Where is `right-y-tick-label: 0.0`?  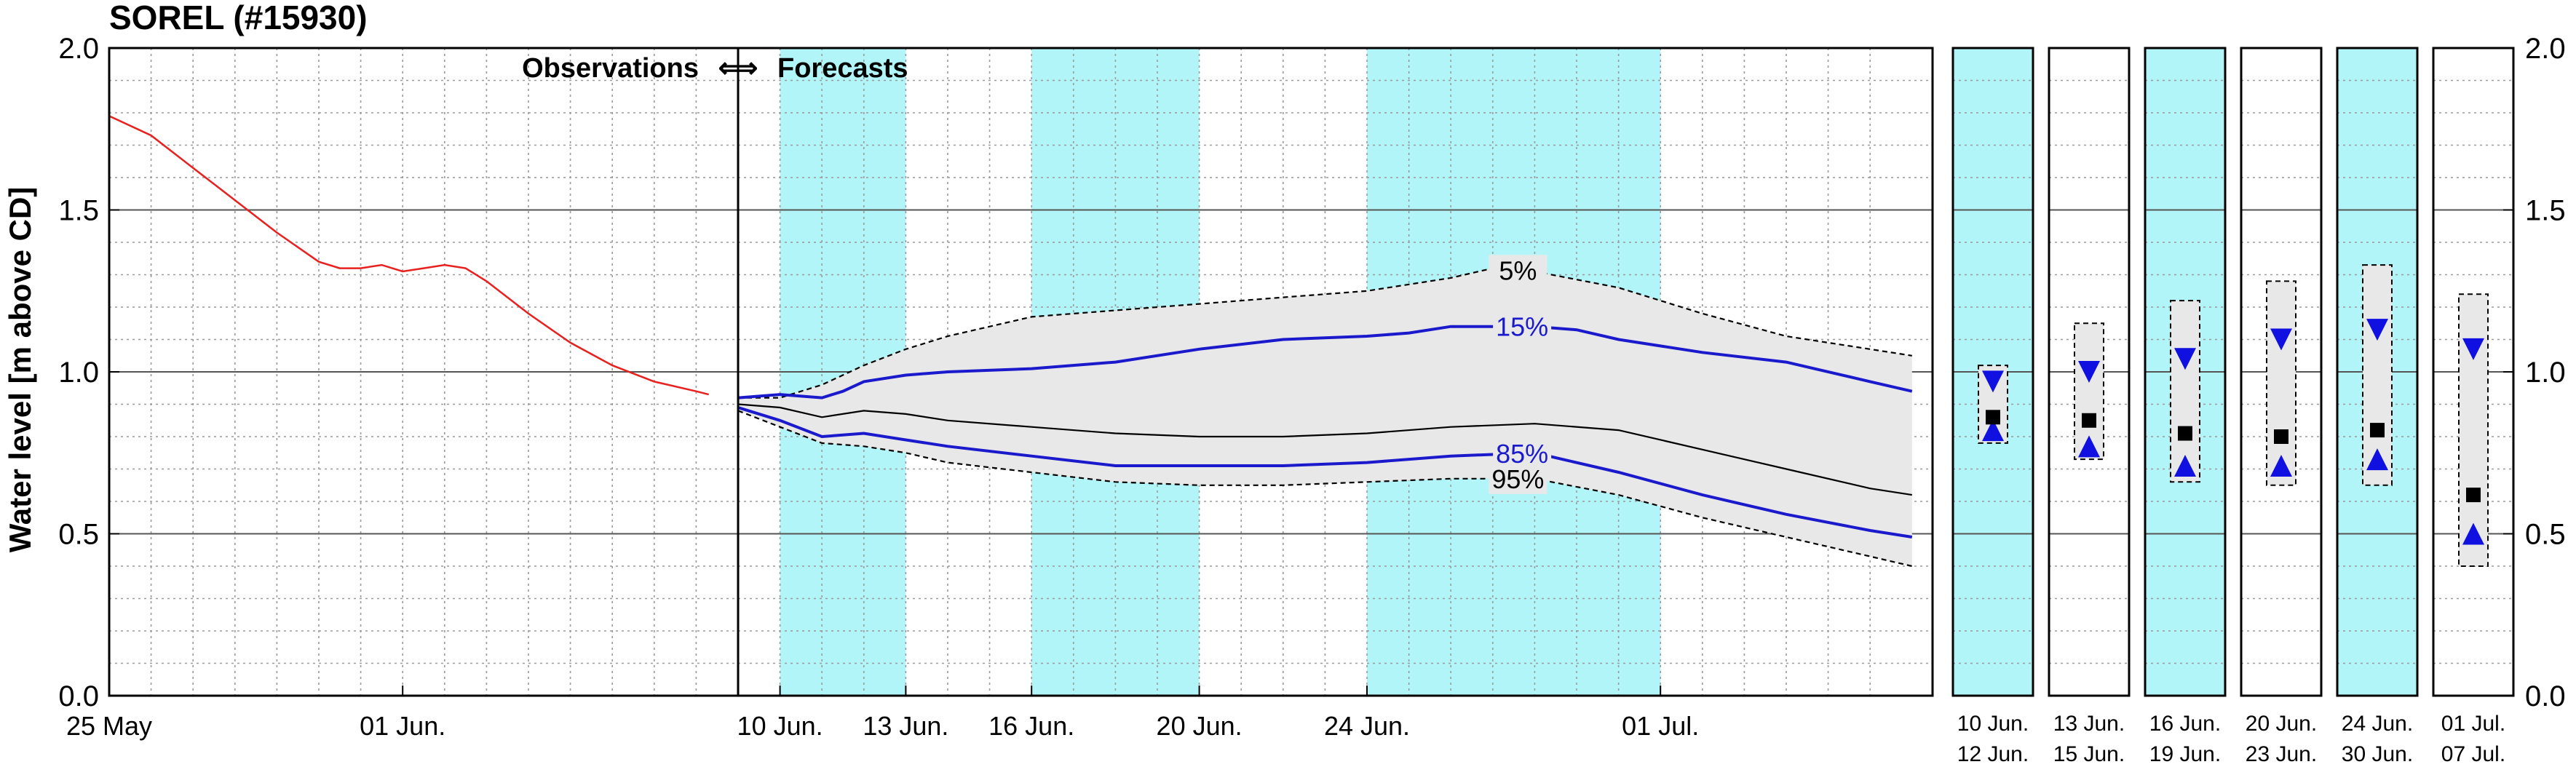
right-y-tick-label: 0.0 is located at coordinates (2545, 696).